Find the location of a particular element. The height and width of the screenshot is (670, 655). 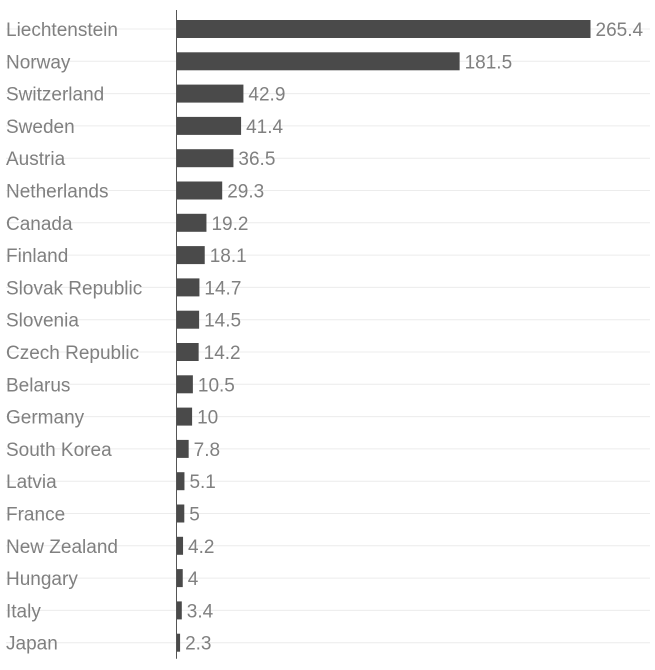

value-label: 14.7 is located at coordinates (222, 288).